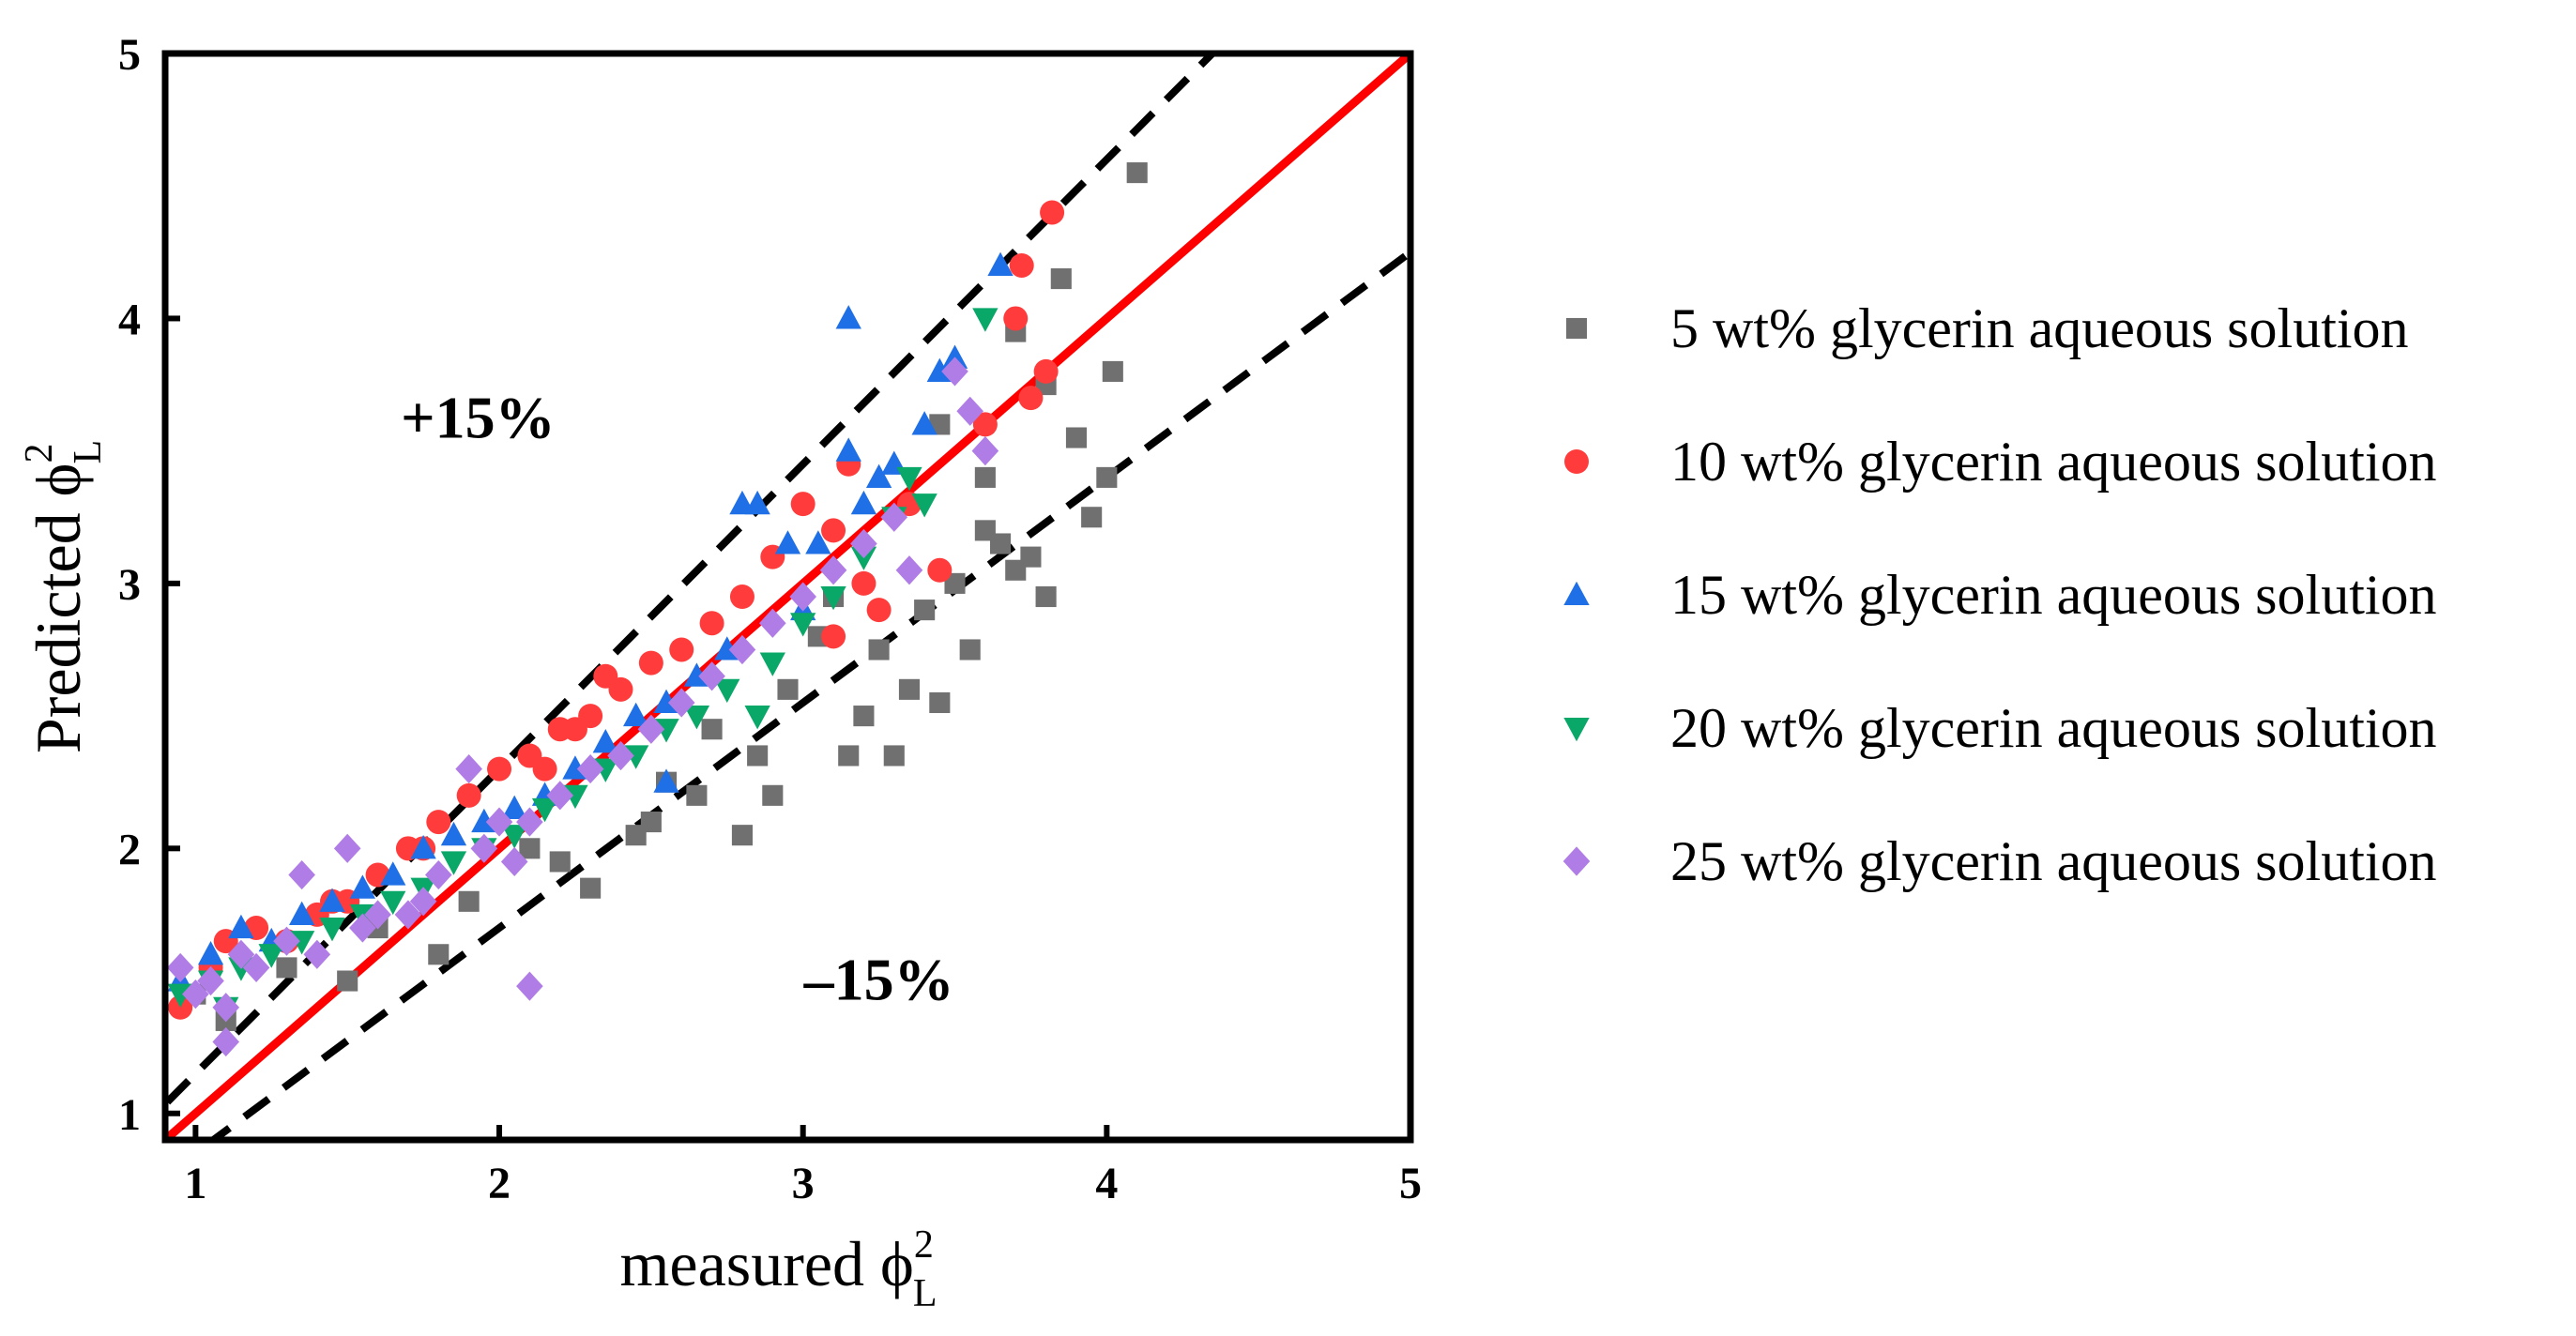 This screenshot has height=1336, width=2576. I want to click on x-tick-label: 5, so click(1410, 1183).